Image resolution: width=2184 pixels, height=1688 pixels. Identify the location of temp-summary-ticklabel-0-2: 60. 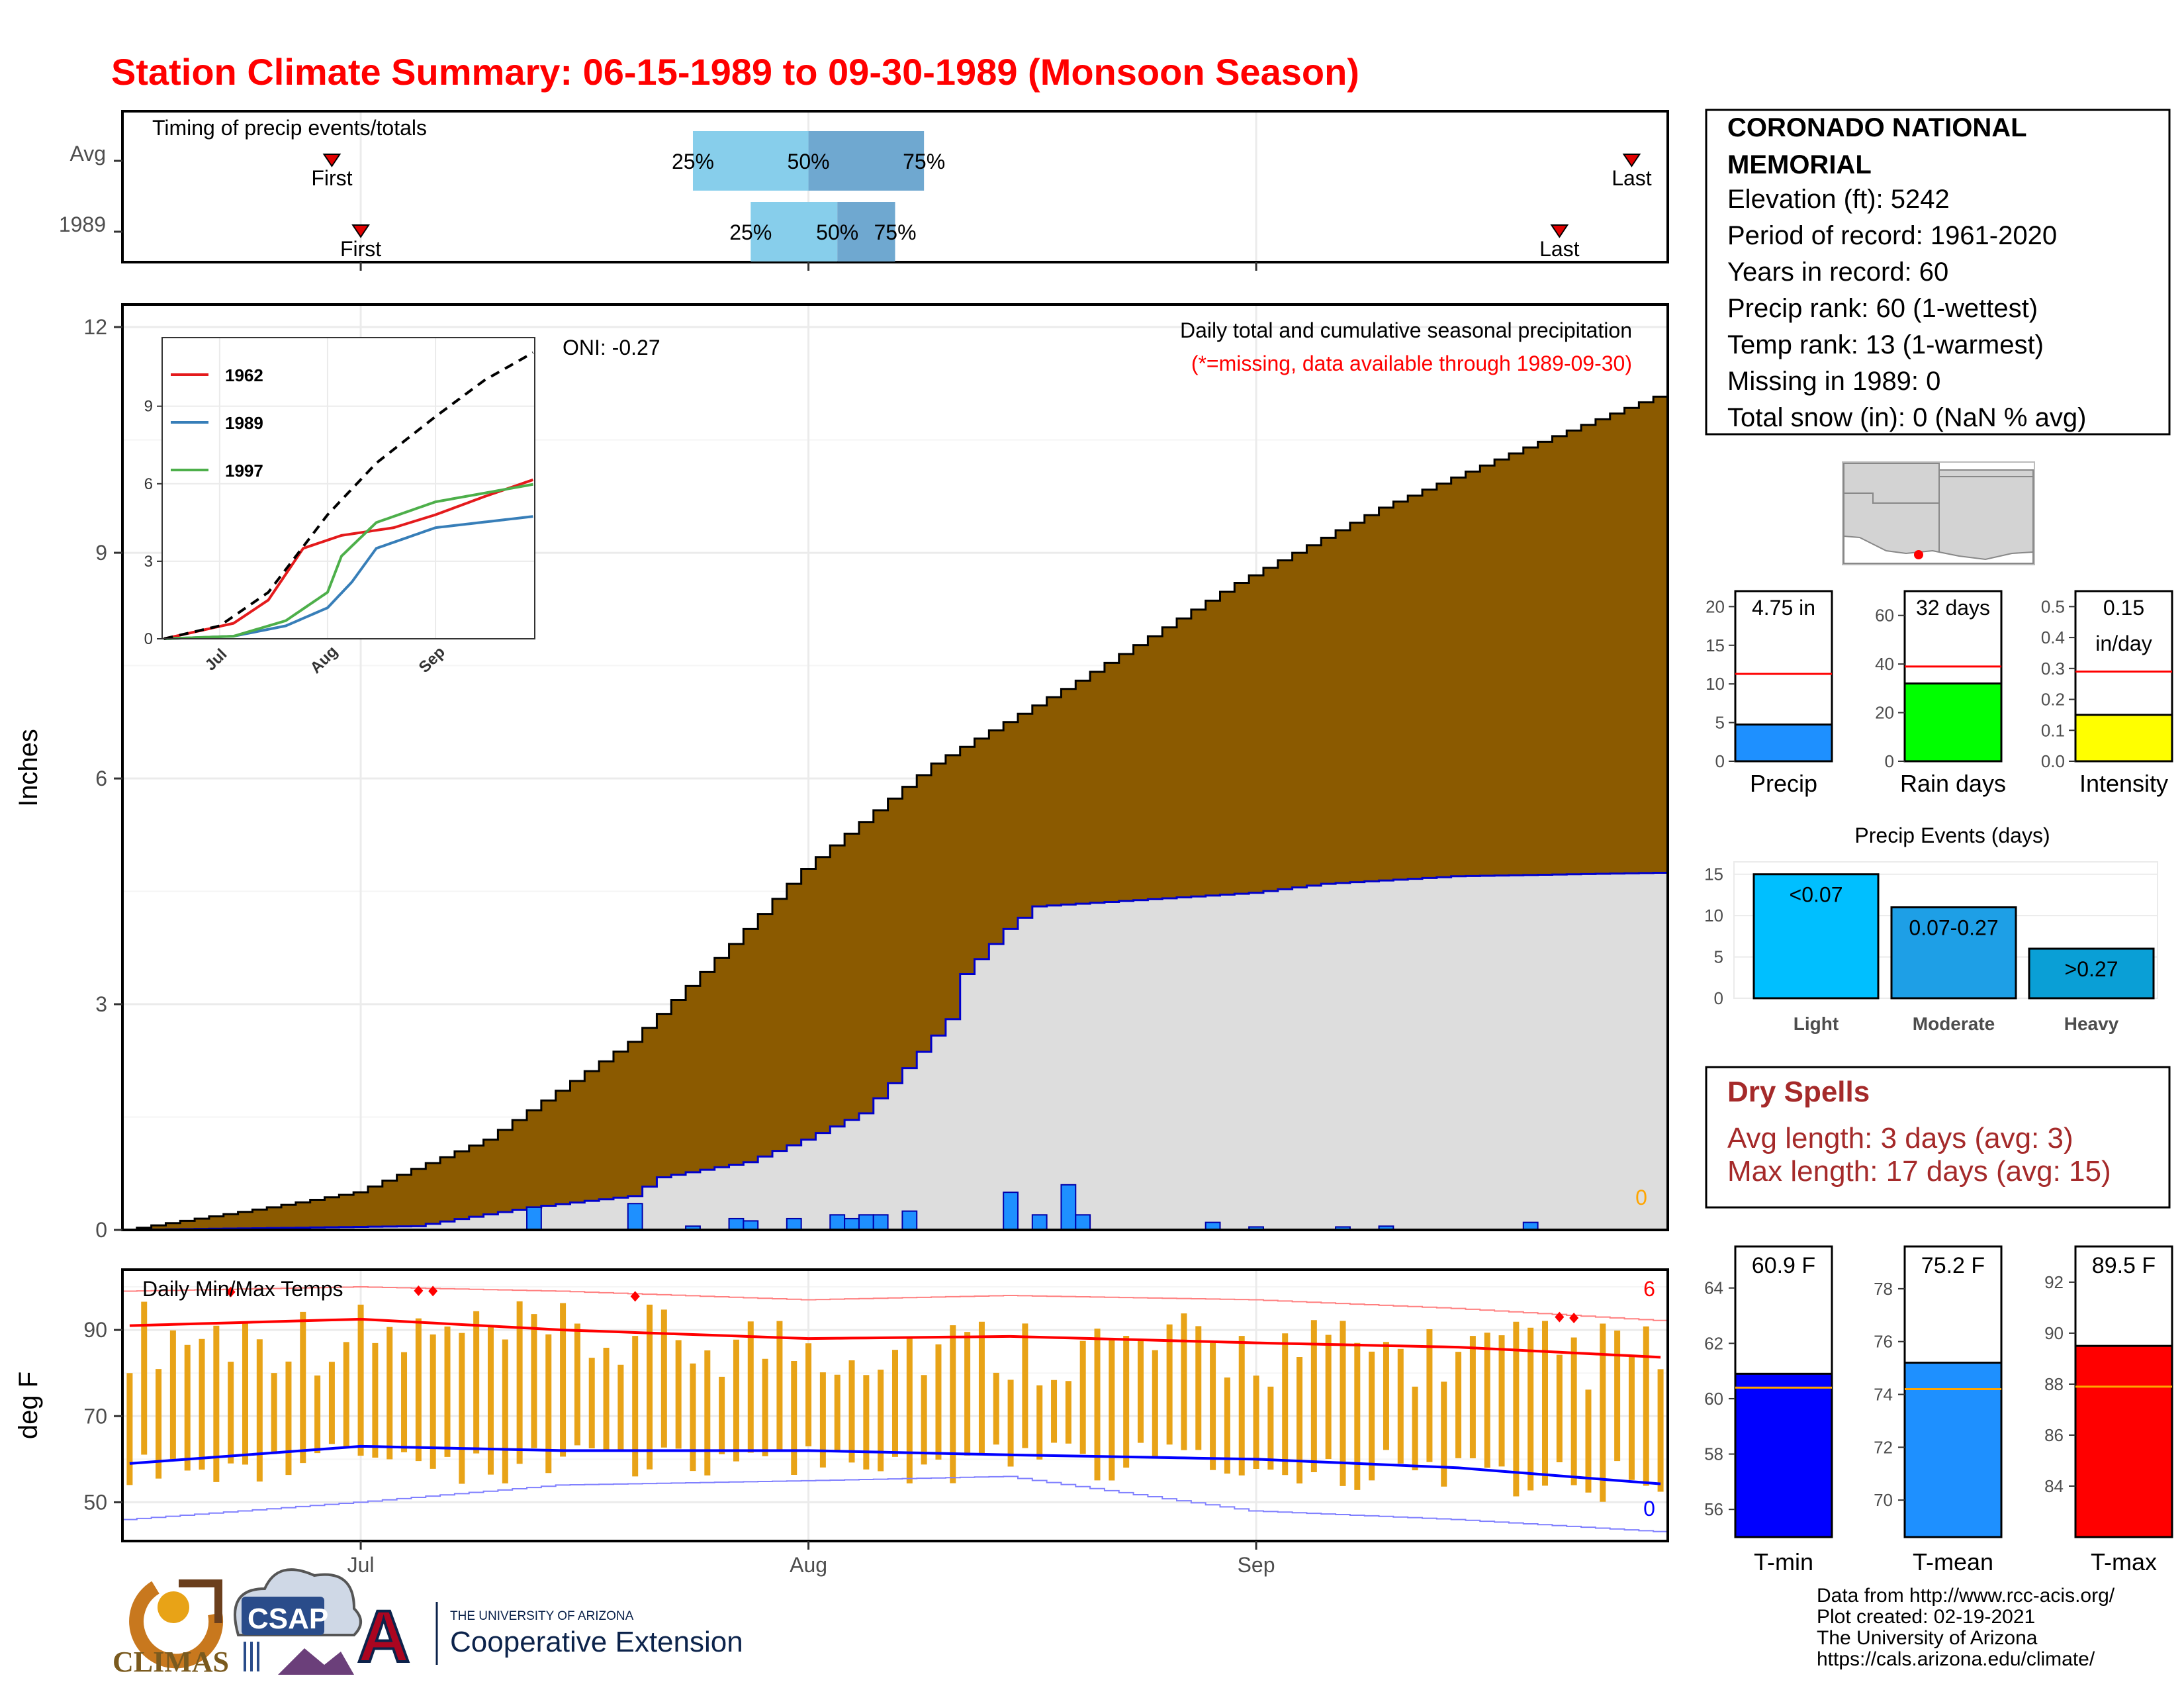
(1713, 1399).